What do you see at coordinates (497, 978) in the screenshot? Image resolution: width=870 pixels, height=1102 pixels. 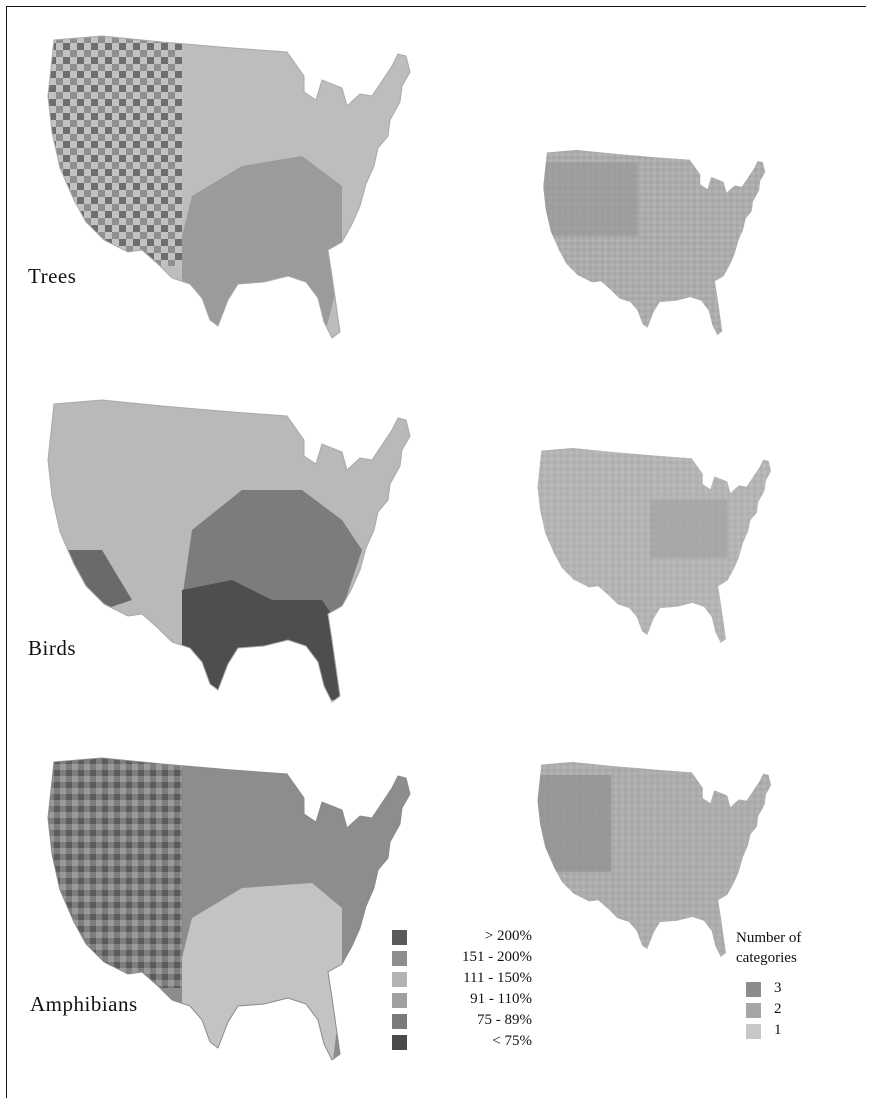 I see `legend-label: 111 - 150%` at bounding box center [497, 978].